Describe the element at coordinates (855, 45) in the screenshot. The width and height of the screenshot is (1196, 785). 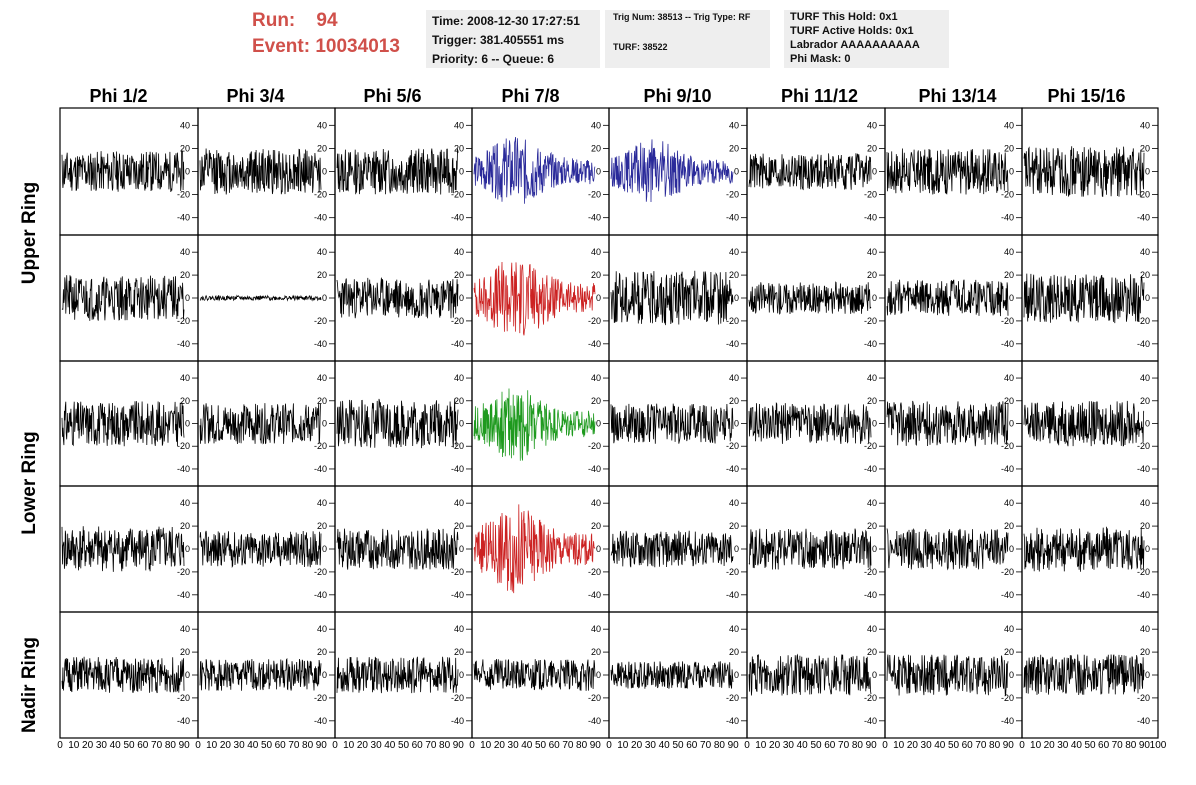
I see `labrador-text: Labrador AAAAAAAAAA` at that location.